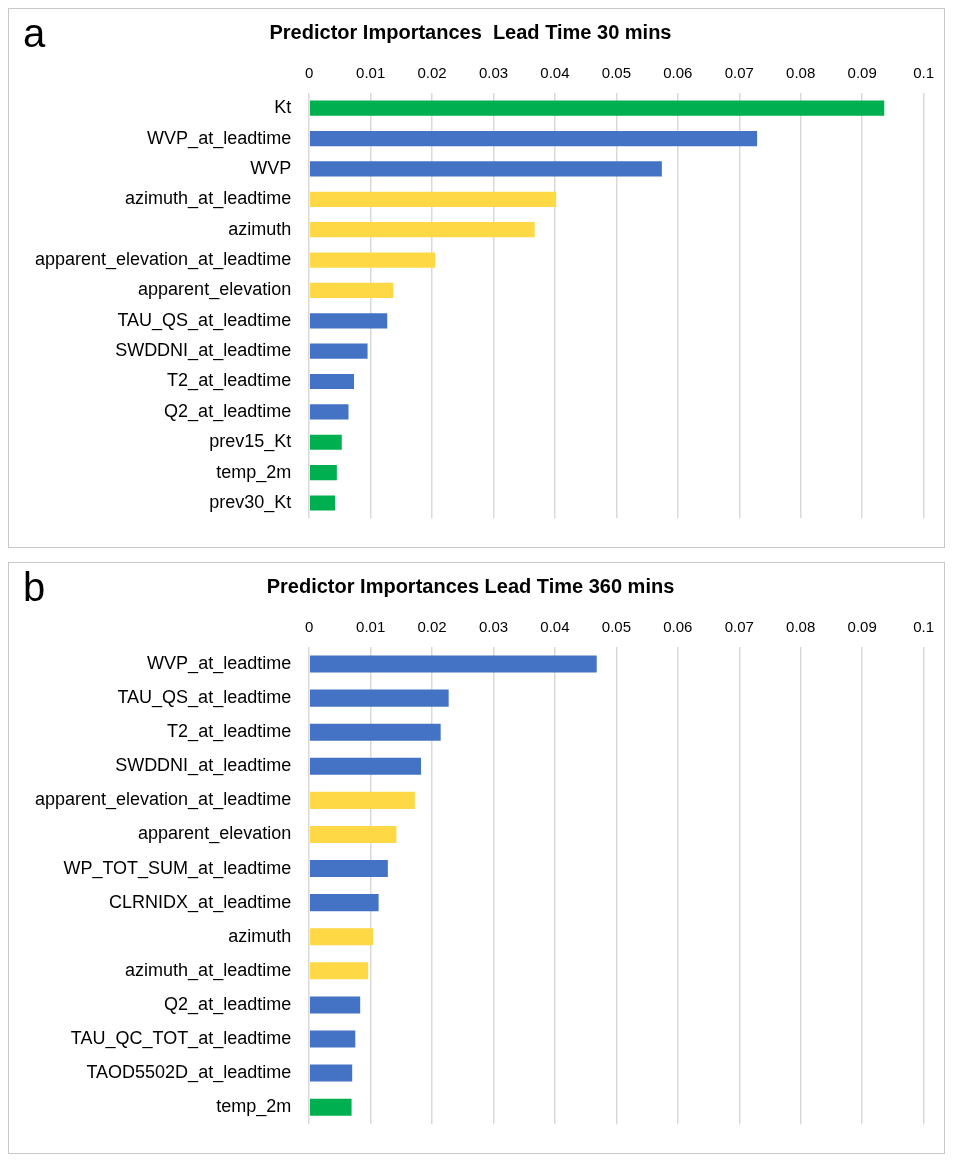 This screenshot has height=1166, width=953. What do you see at coordinates (470, 585) in the screenshot?
I see `chart-title: Predictor Importances Lead Time 360 mins` at bounding box center [470, 585].